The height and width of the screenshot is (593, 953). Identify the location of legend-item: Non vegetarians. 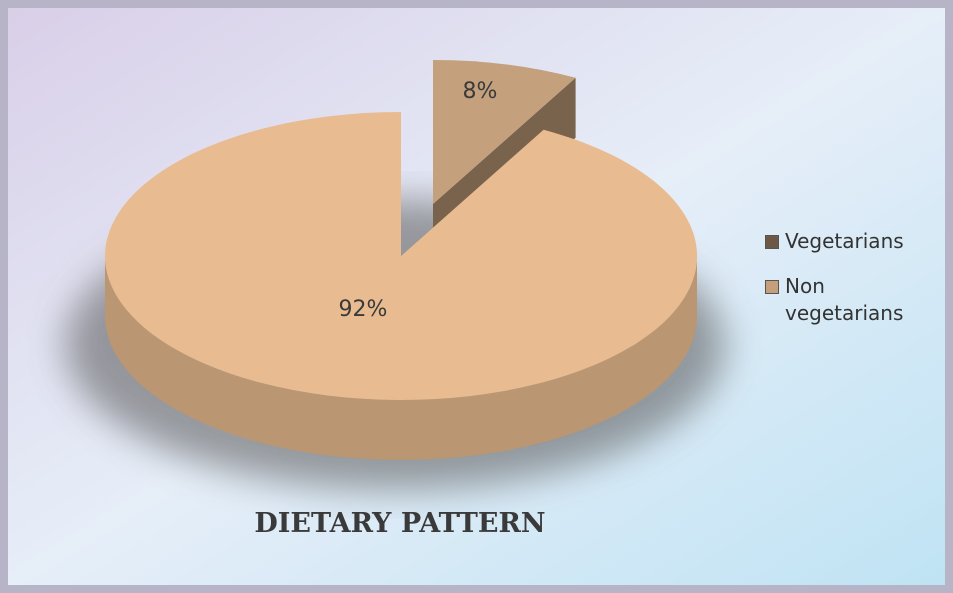
(850, 300).